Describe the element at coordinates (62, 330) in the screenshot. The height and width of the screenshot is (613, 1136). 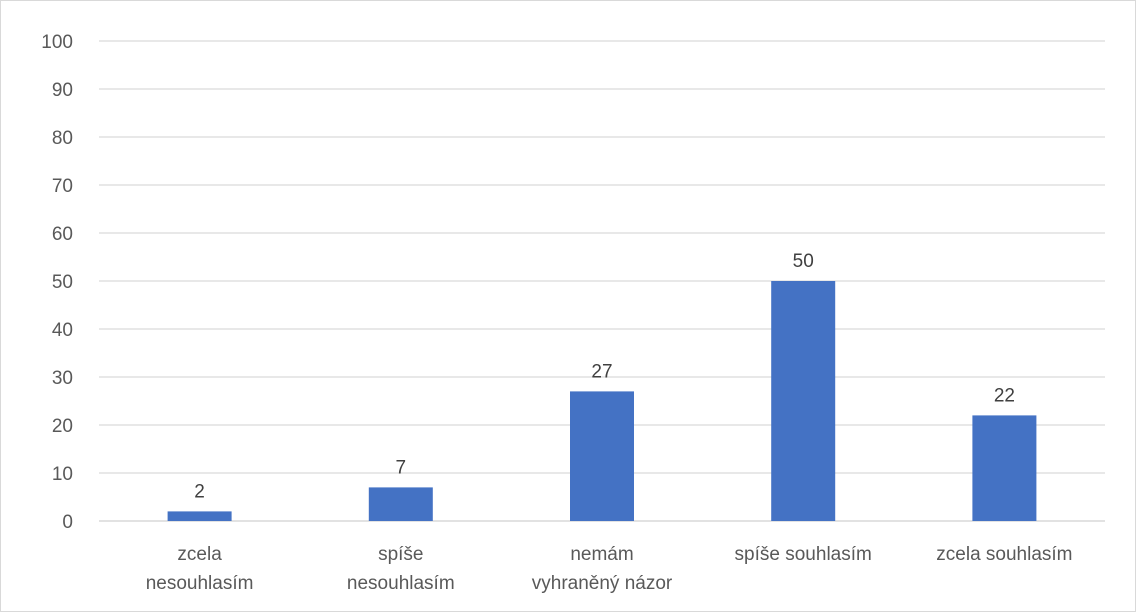
I see `y-tick-label: 40` at that location.